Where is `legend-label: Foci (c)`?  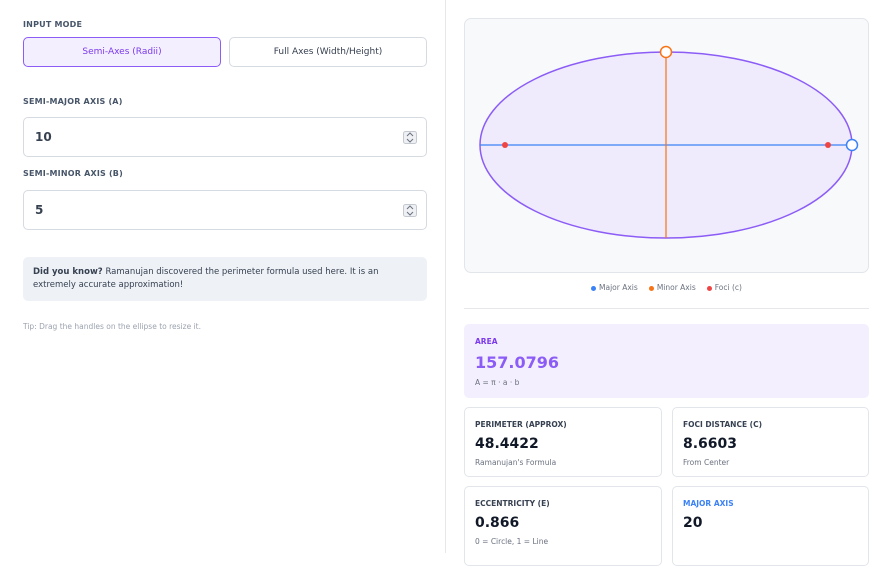
legend-label: Foci (c) is located at coordinates (728, 287).